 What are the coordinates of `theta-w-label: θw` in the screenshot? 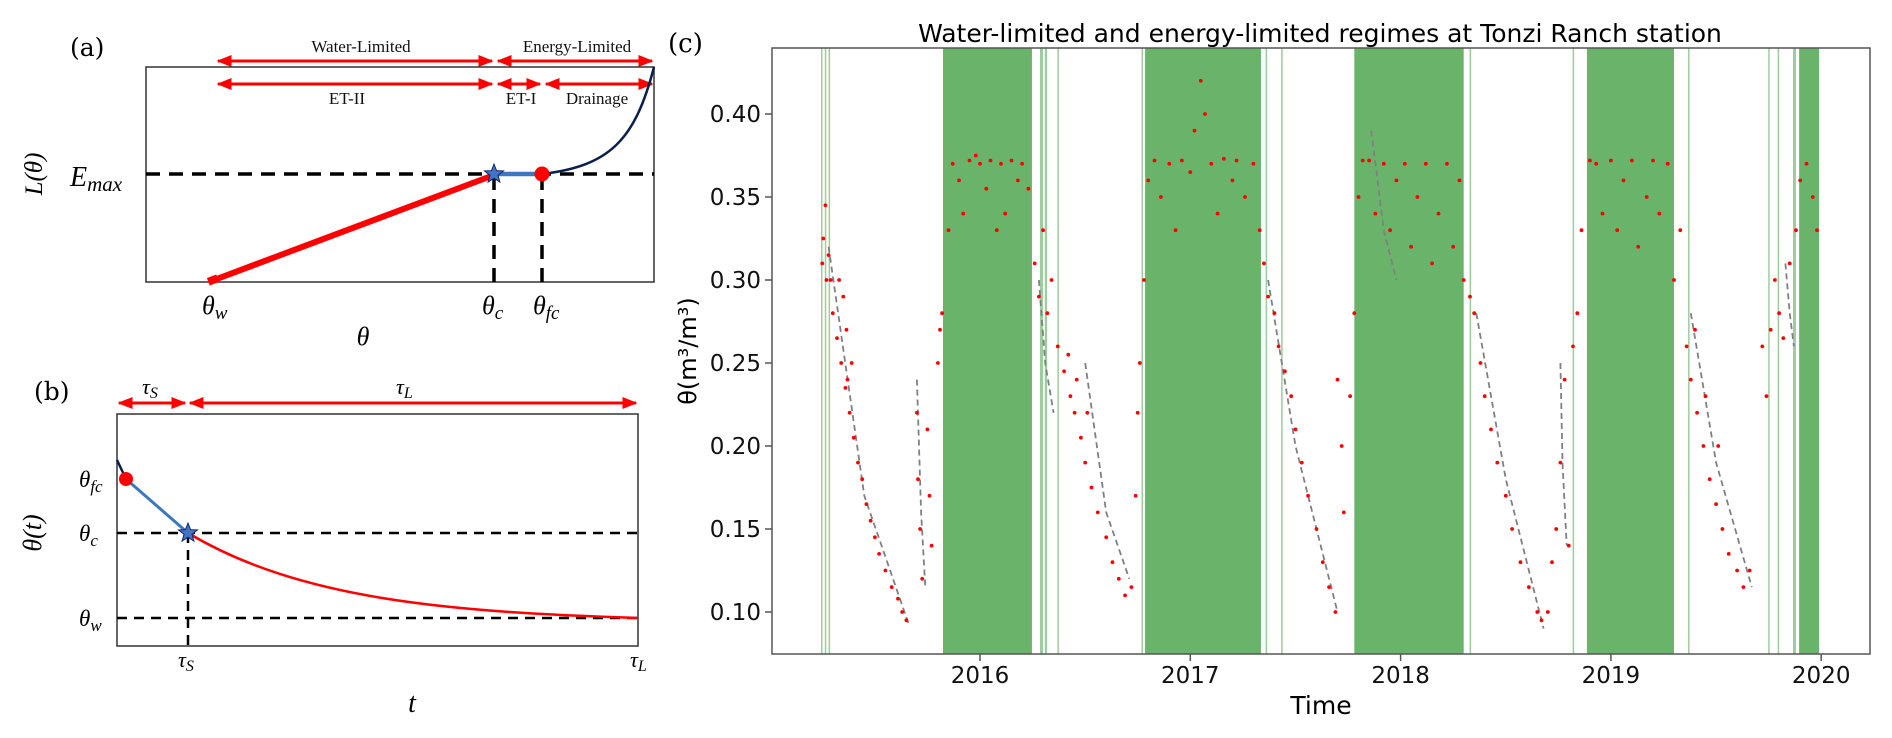 It's located at (215, 307).